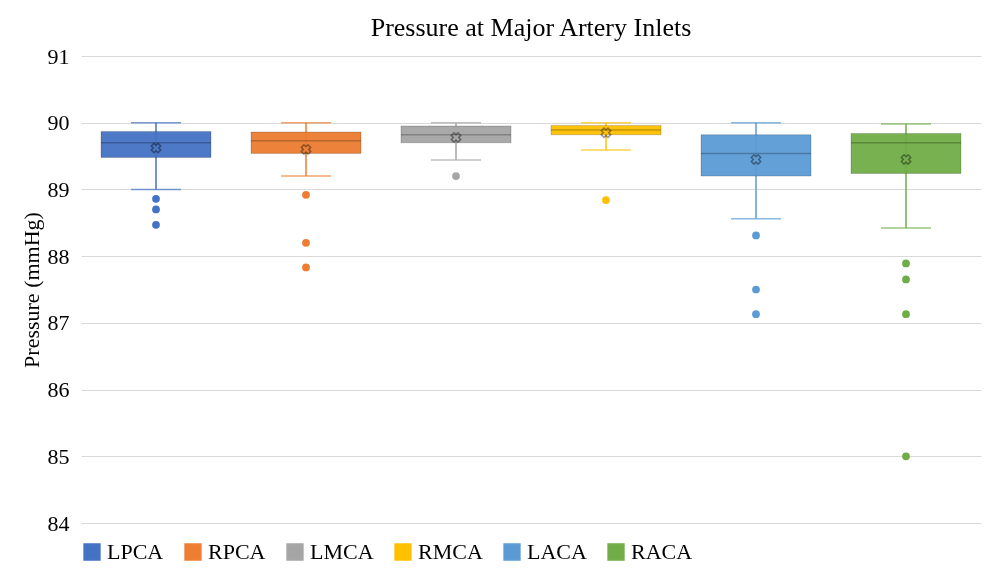 Image resolution: width=1001 pixels, height=578 pixels. I want to click on legend-label: RACA, so click(662, 551).